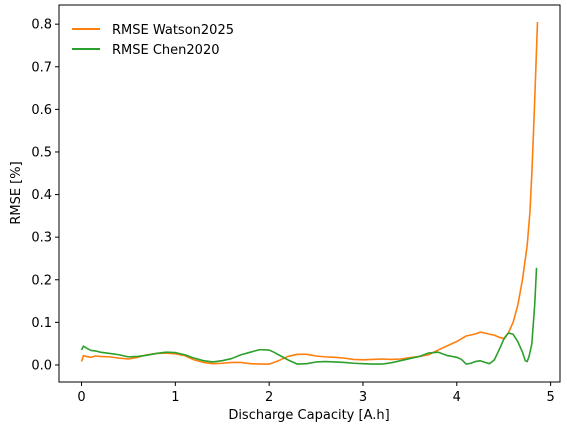 The image size is (567, 432). What do you see at coordinates (81, 397) in the screenshot?
I see `x-tick-label: 0` at bounding box center [81, 397].